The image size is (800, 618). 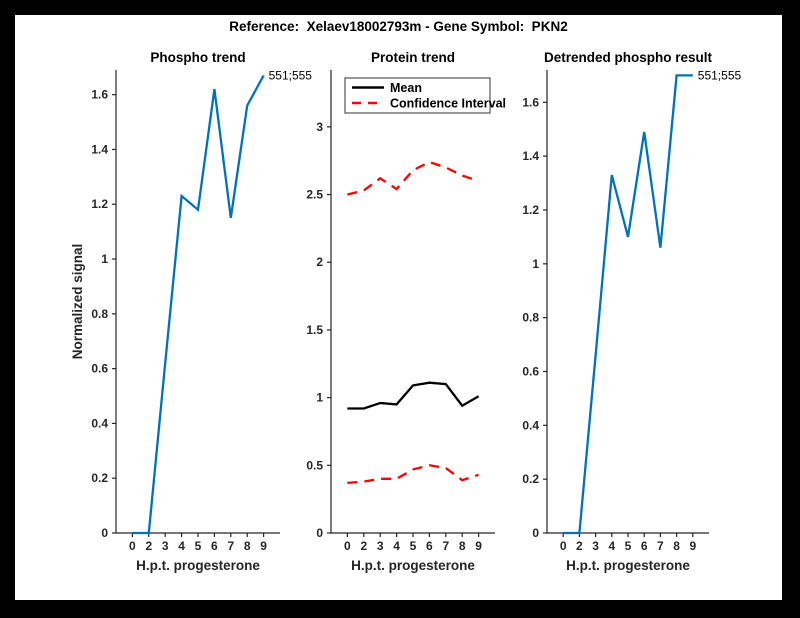 I want to click on y-tick-label: 3, so click(x=319, y=127).